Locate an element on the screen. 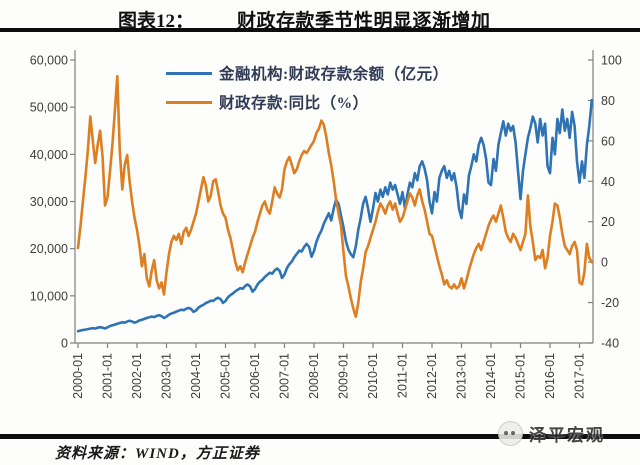 This screenshot has width=640, height=465. legend-item-yoy: 财政存款:同比（%） is located at coordinates (307, 102).